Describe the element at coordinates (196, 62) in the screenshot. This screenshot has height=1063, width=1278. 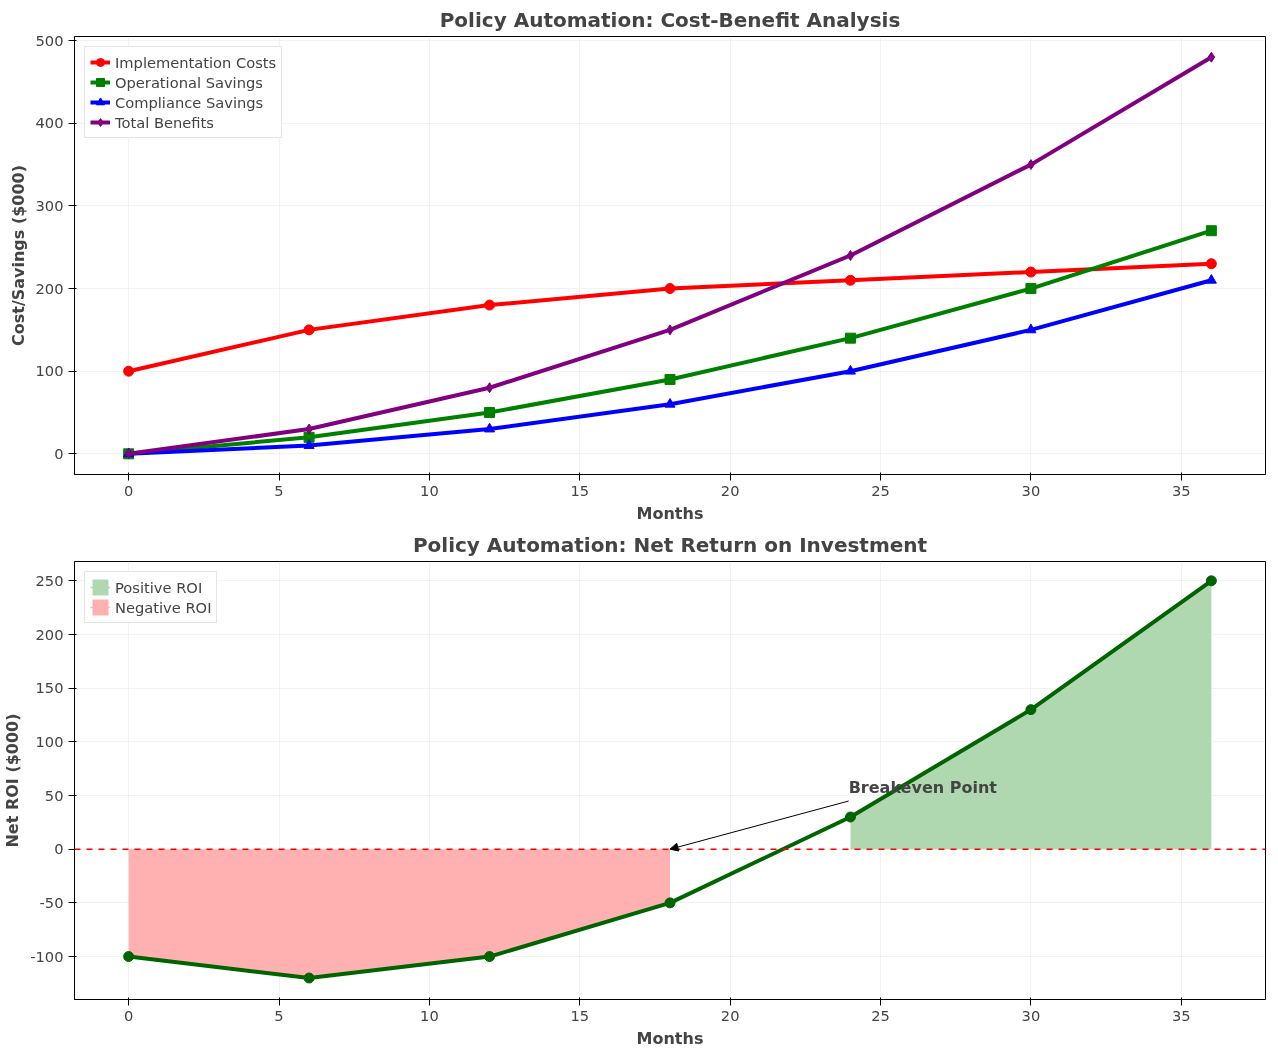
I see `legend-label: Implementation Costs` at that location.